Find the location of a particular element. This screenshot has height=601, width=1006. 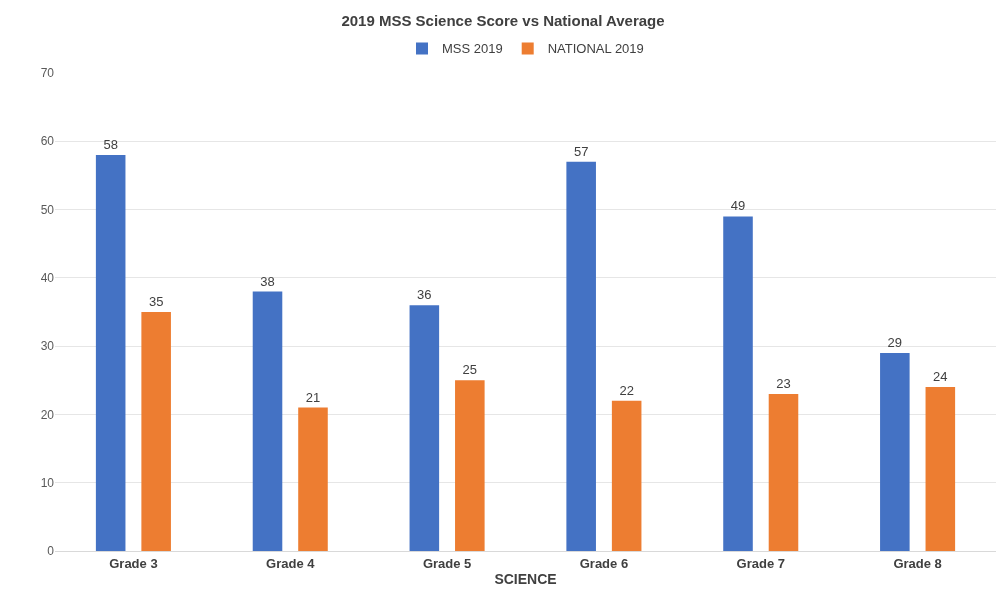

y-tick-label: 50 is located at coordinates (47, 209).